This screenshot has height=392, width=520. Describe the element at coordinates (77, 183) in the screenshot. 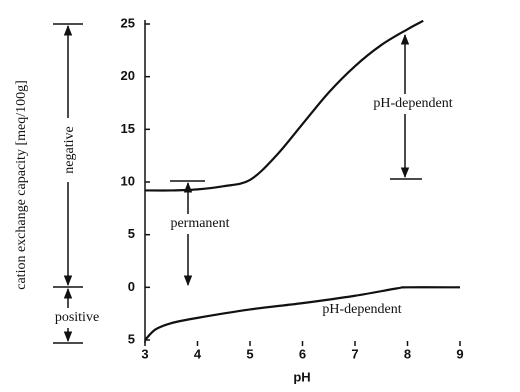

I see `side-brackets` at that location.